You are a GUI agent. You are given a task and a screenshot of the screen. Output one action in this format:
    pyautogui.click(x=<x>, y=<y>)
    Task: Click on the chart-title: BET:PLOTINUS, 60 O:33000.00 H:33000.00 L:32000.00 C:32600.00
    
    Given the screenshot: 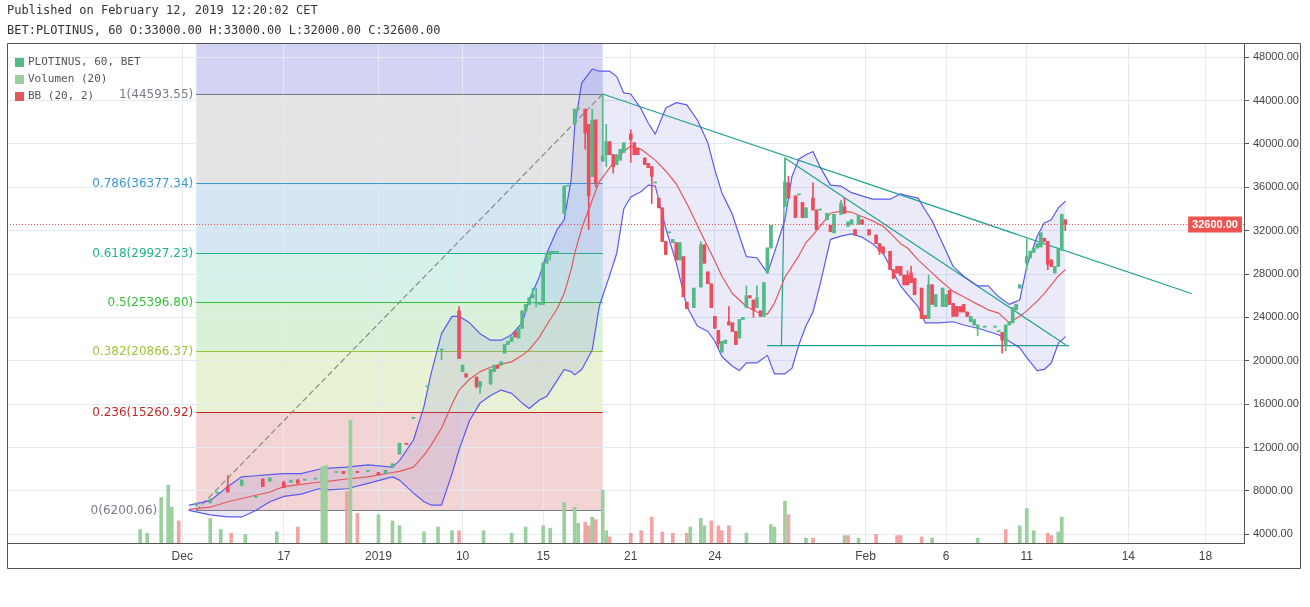 What is the action you would take?
    pyautogui.click(x=224, y=30)
    